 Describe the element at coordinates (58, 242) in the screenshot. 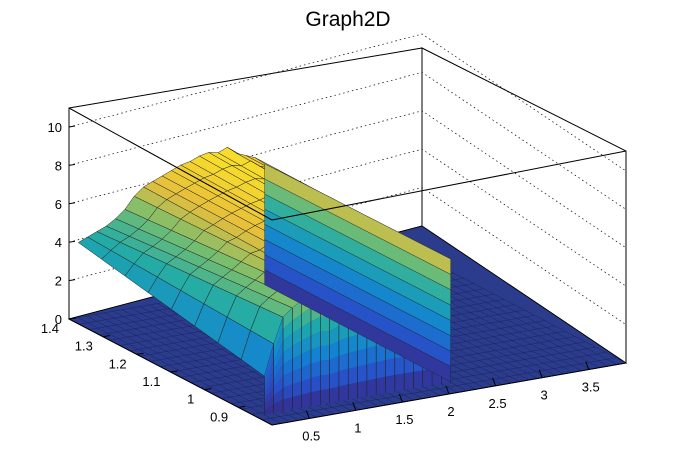

I see `z-tick-label: 4` at that location.